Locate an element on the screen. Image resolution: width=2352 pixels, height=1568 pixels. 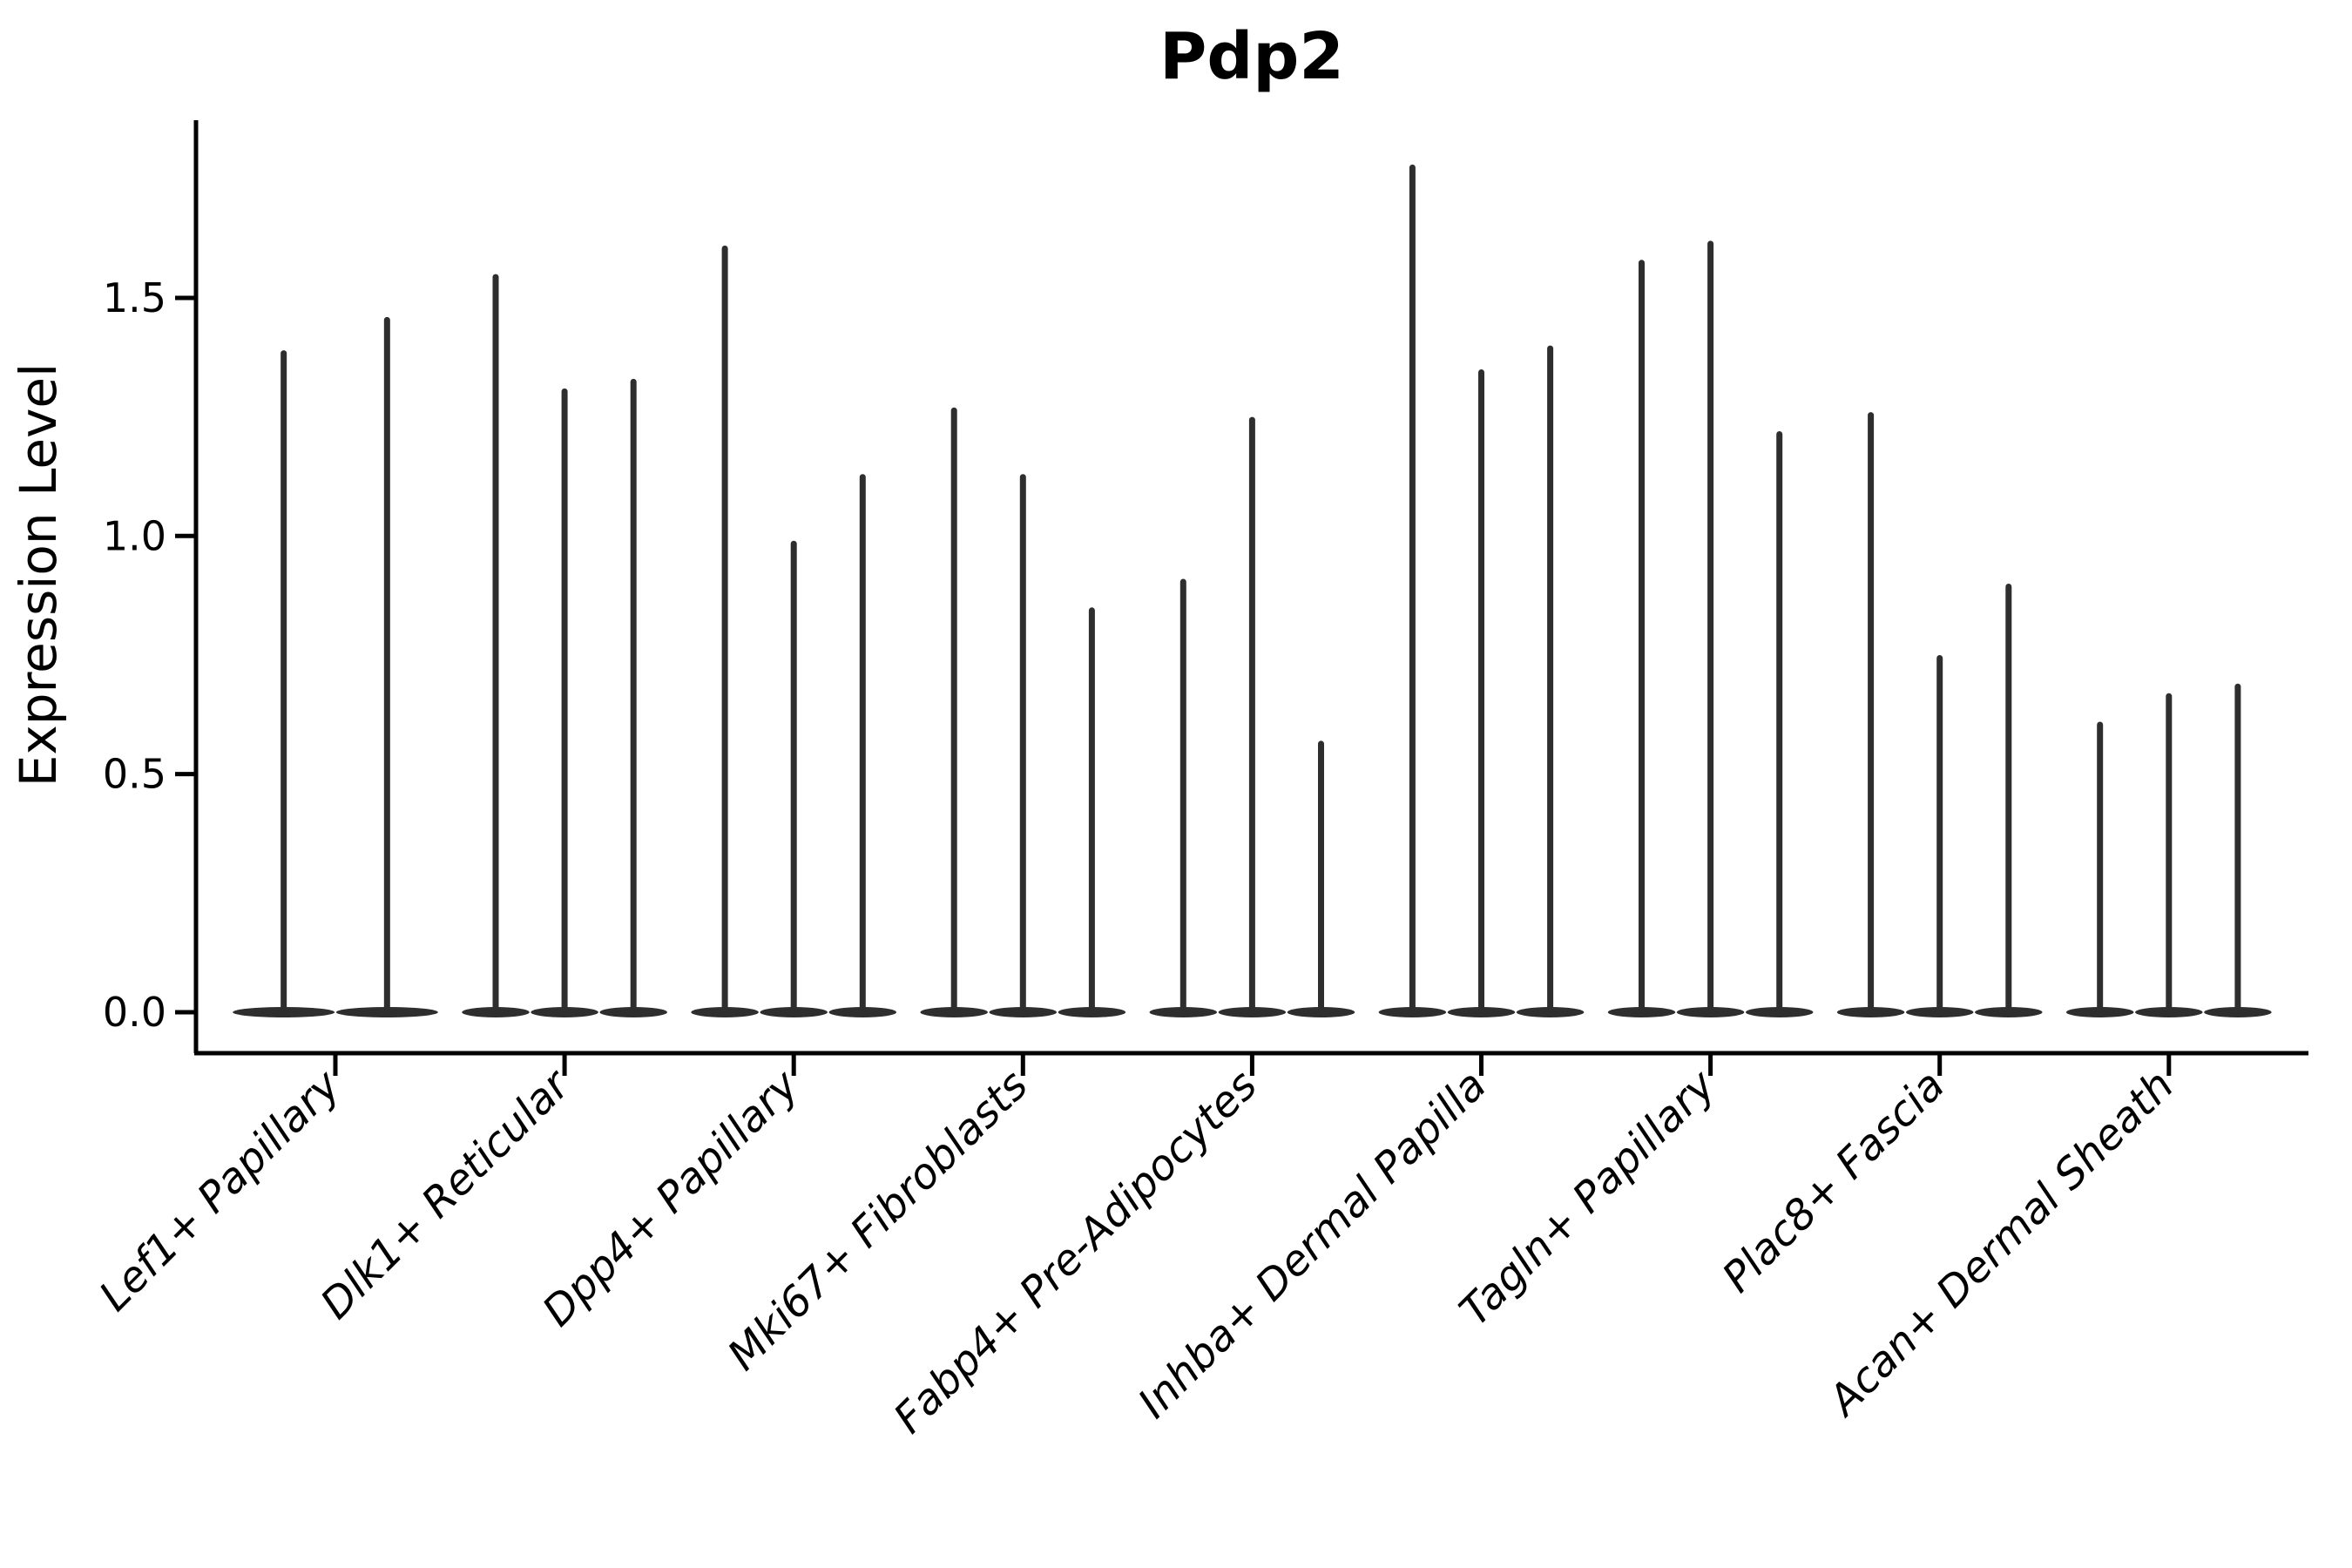
y-tick-label: 0.5 is located at coordinates (134, 775).